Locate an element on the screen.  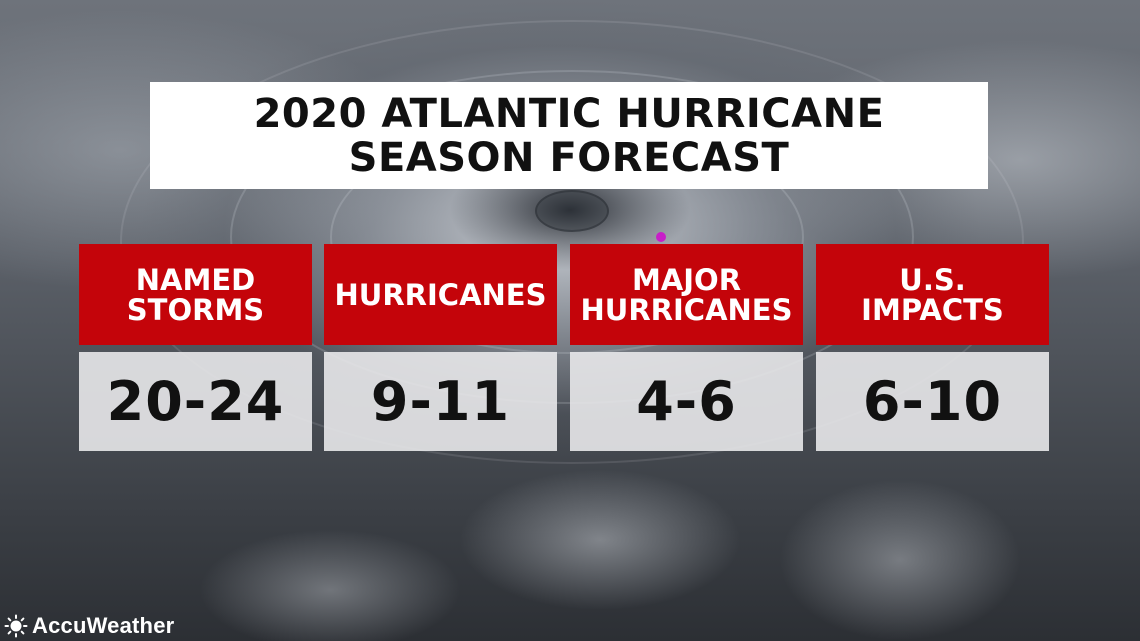
forecast-value: 6-10 is located at coordinates (932, 401).